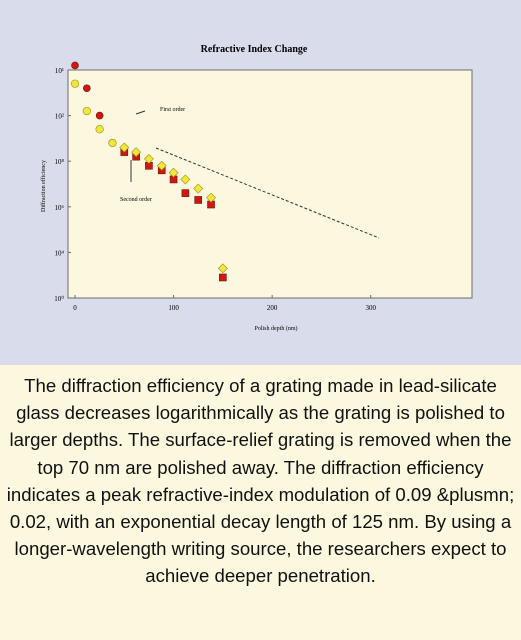 This screenshot has width=521, height=640. I want to click on annotation-first-order: First order, so click(172, 110).